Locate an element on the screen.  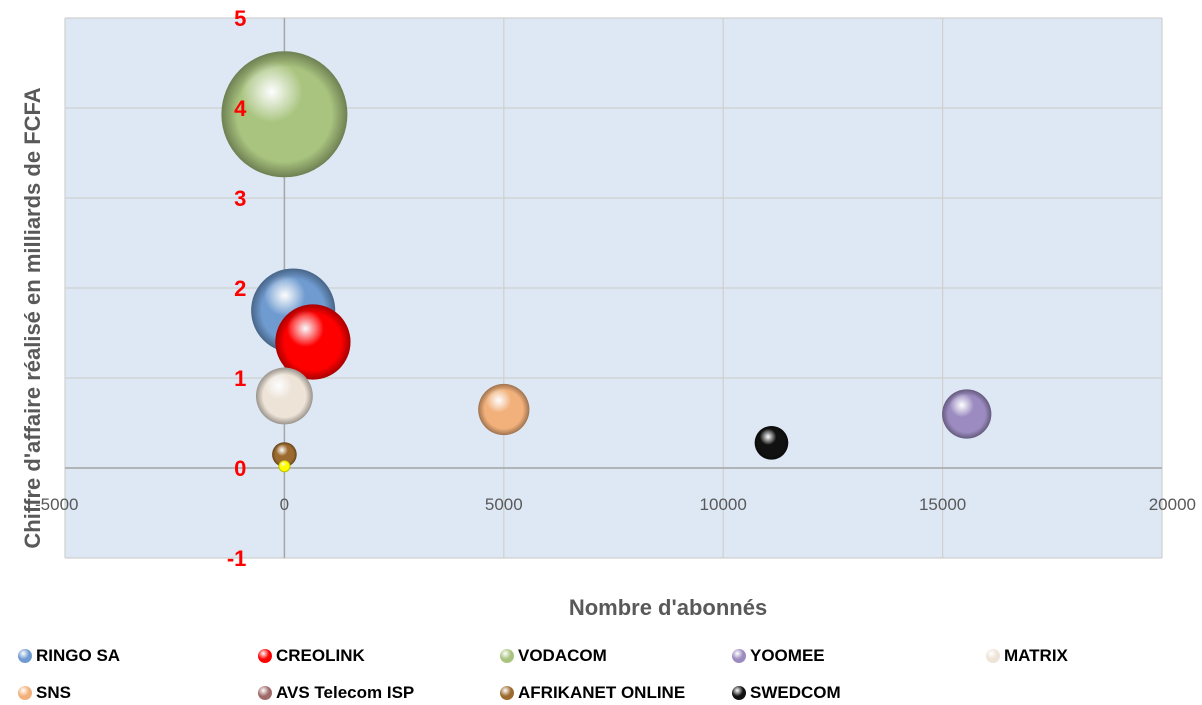
legend-item: YOOMEE is located at coordinates (778, 656).